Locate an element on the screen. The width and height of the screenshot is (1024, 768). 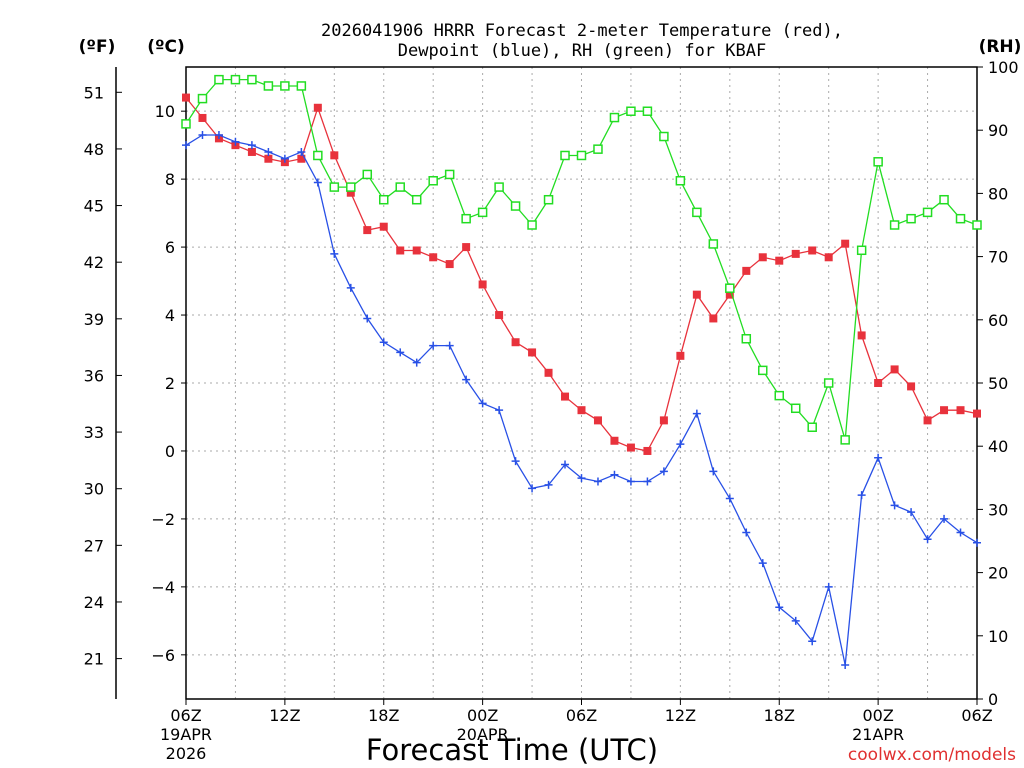
x-axis-title: Forecast Time (UTC) is located at coordinates (512, 750).